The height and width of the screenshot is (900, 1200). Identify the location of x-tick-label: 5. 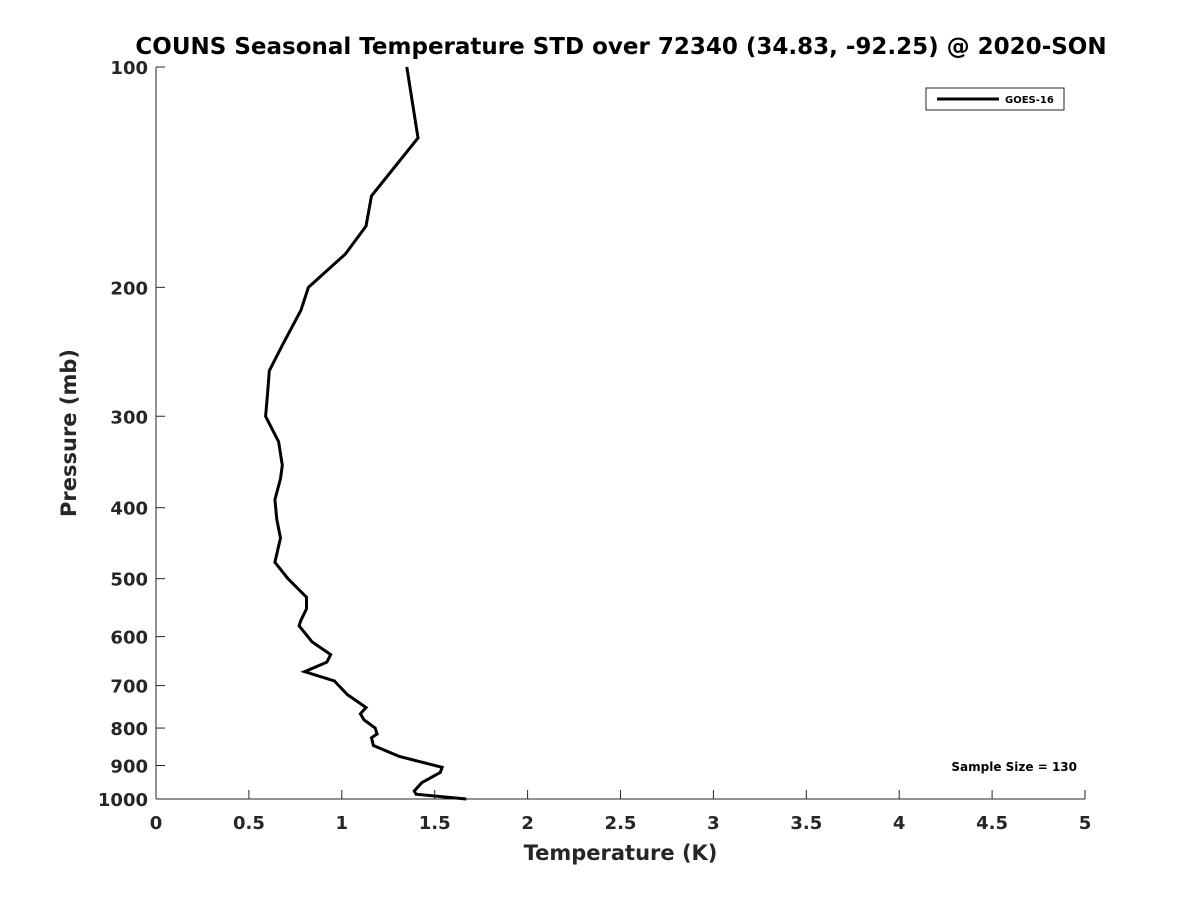
(1085, 823).